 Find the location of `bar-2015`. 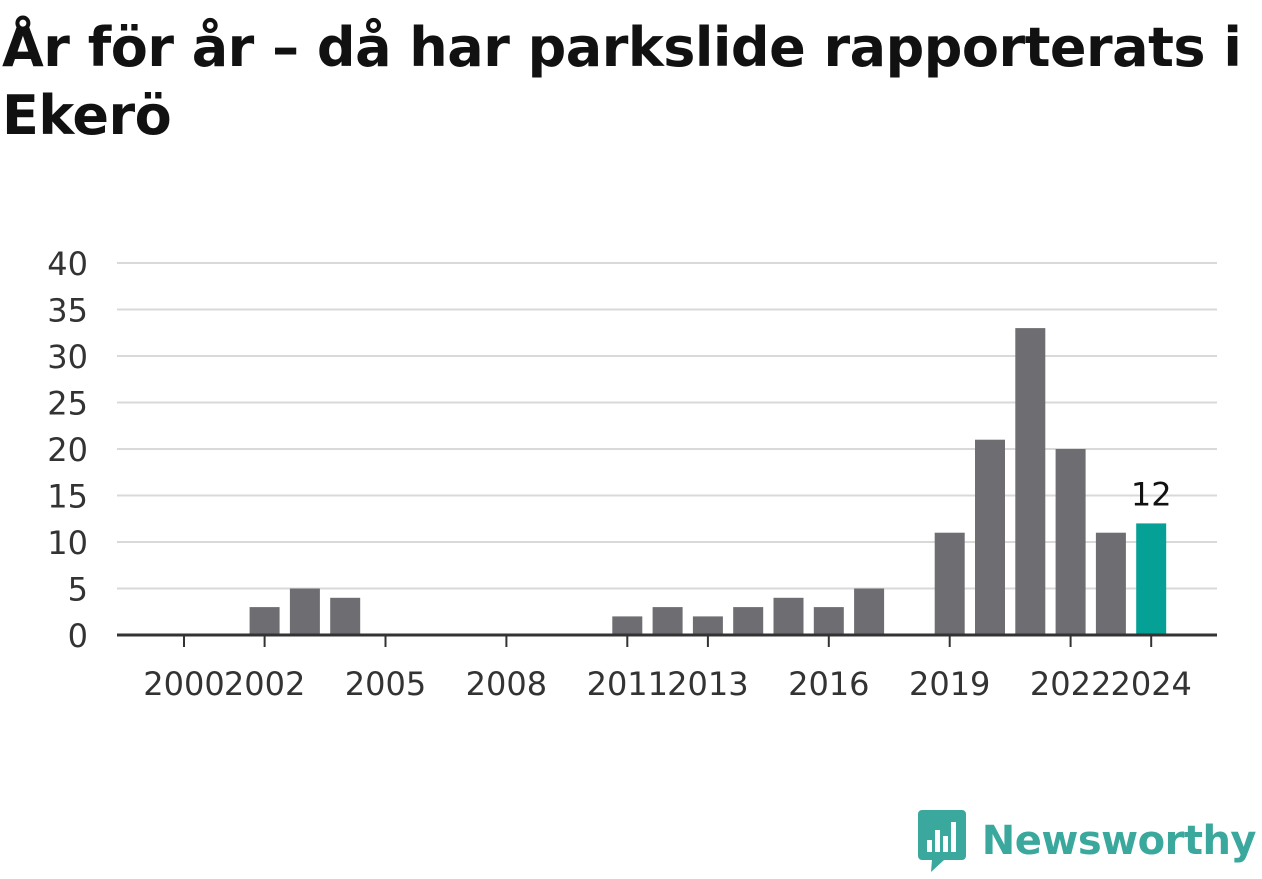

bar-2015 is located at coordinates (788, 616).